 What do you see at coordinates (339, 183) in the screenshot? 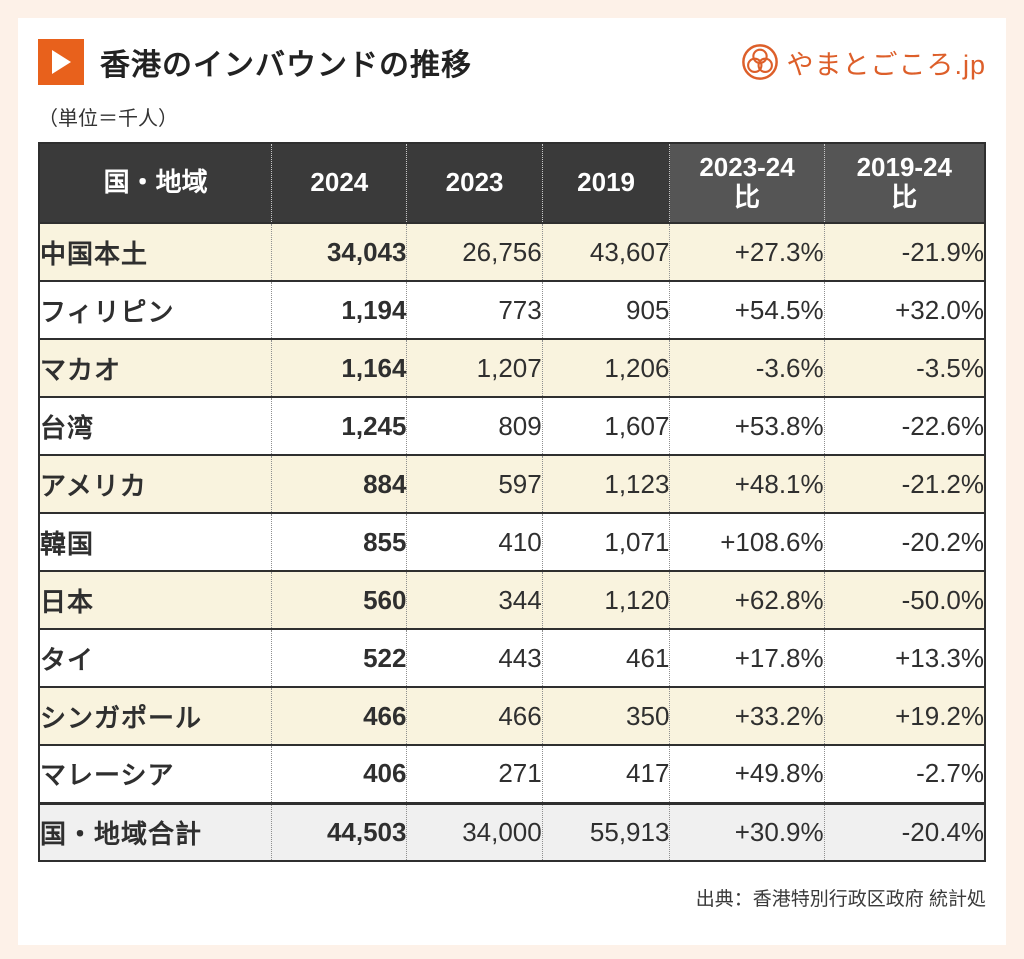
I see `header-2024: 2024` at bounding box center [339, 183].